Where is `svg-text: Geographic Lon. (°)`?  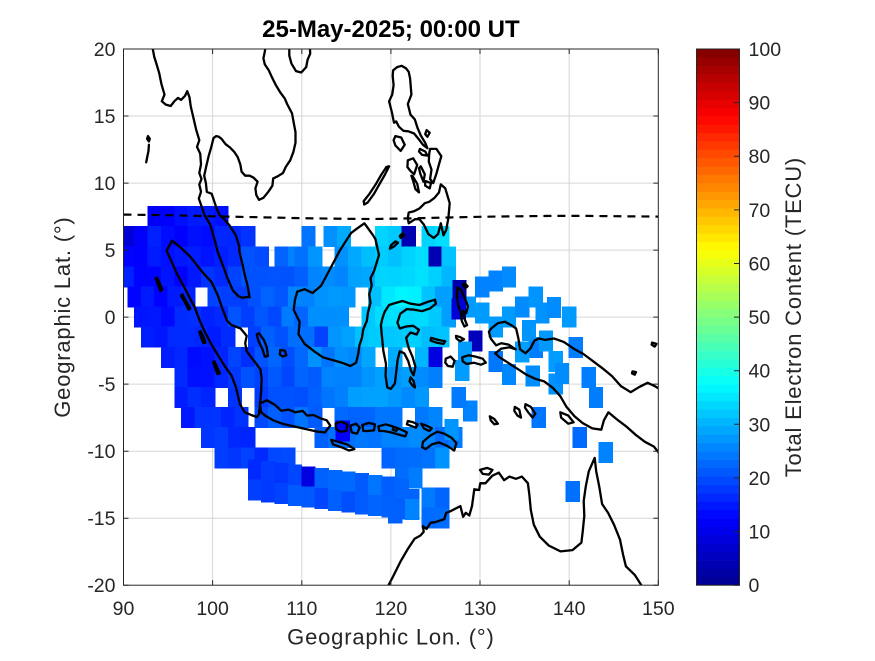
svg-text: Geographic Lon. (°) is located at coordinates (390, 637).